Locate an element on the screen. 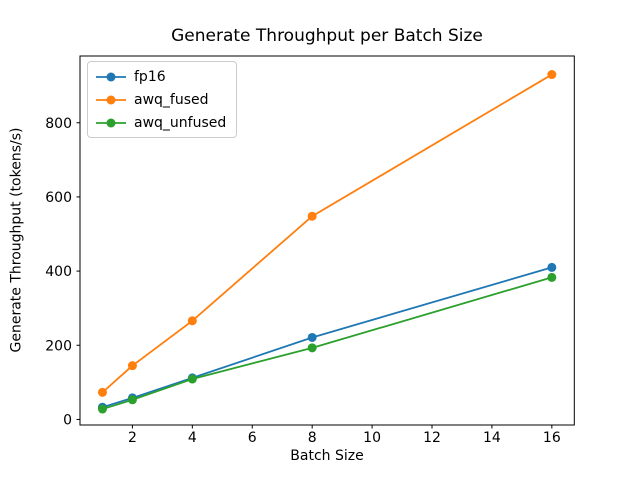 The image size is (640, 480). legend-marker-fp16 is located at coordinates (111, 76).